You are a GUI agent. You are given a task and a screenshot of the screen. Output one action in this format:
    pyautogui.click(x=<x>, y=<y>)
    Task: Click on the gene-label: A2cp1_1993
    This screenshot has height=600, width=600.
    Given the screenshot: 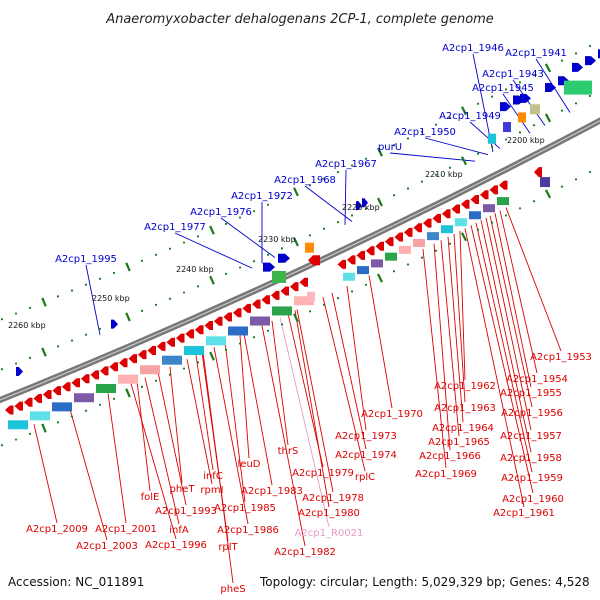 What is the action you would take?
    pyautogui.click(x=186, y=511)
    